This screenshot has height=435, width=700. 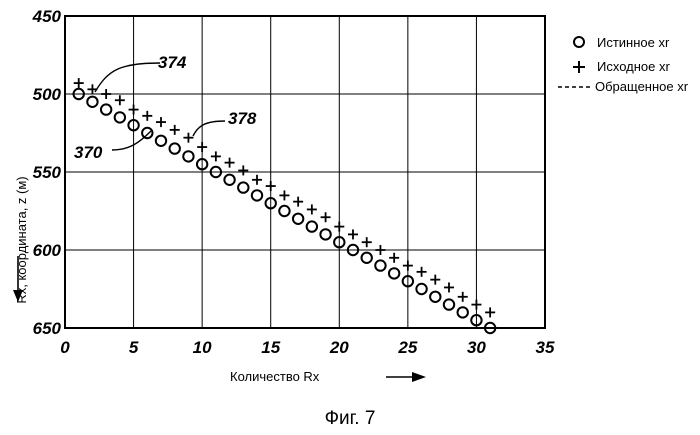 I want to click on legend-entry-initial-xr: Исходное xr, so click(x=621, y=66).